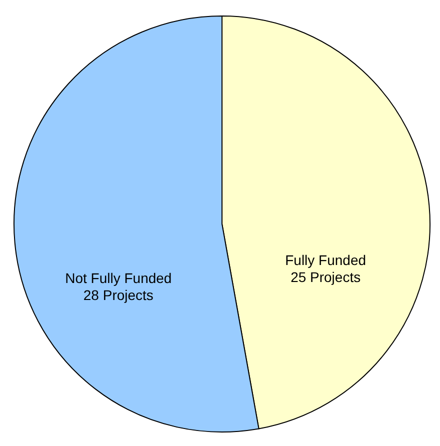  What do you see at coordinates (118, 295) in the screenshot?
I see `data-label: 28 Projects` at bounding box center [118, 295].